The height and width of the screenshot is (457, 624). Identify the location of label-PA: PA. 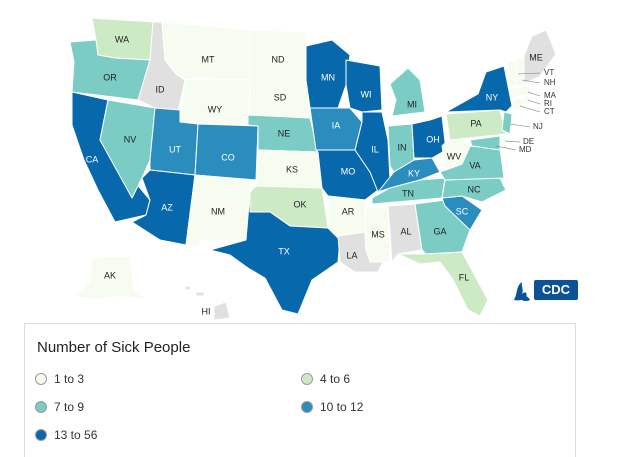
(475, 123).